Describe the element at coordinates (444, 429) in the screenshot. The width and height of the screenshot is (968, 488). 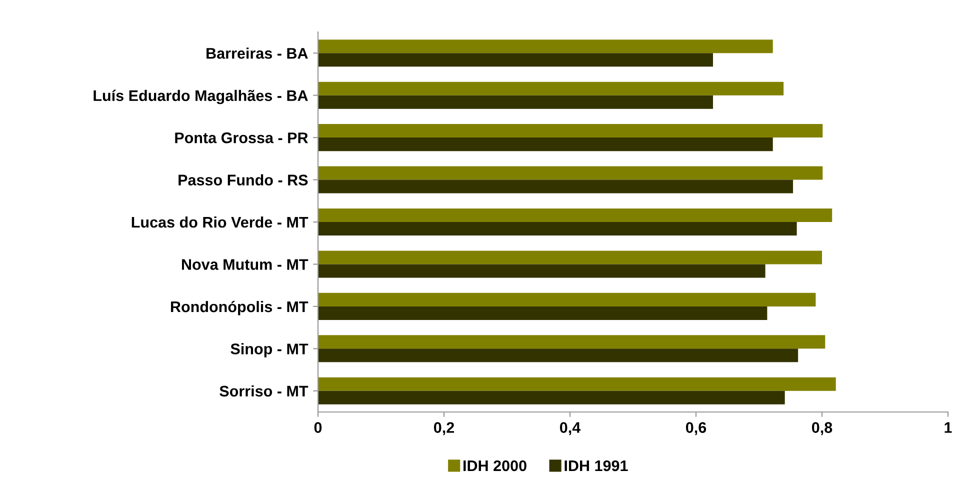
I see `x-tick-label: 0,2` at that location.